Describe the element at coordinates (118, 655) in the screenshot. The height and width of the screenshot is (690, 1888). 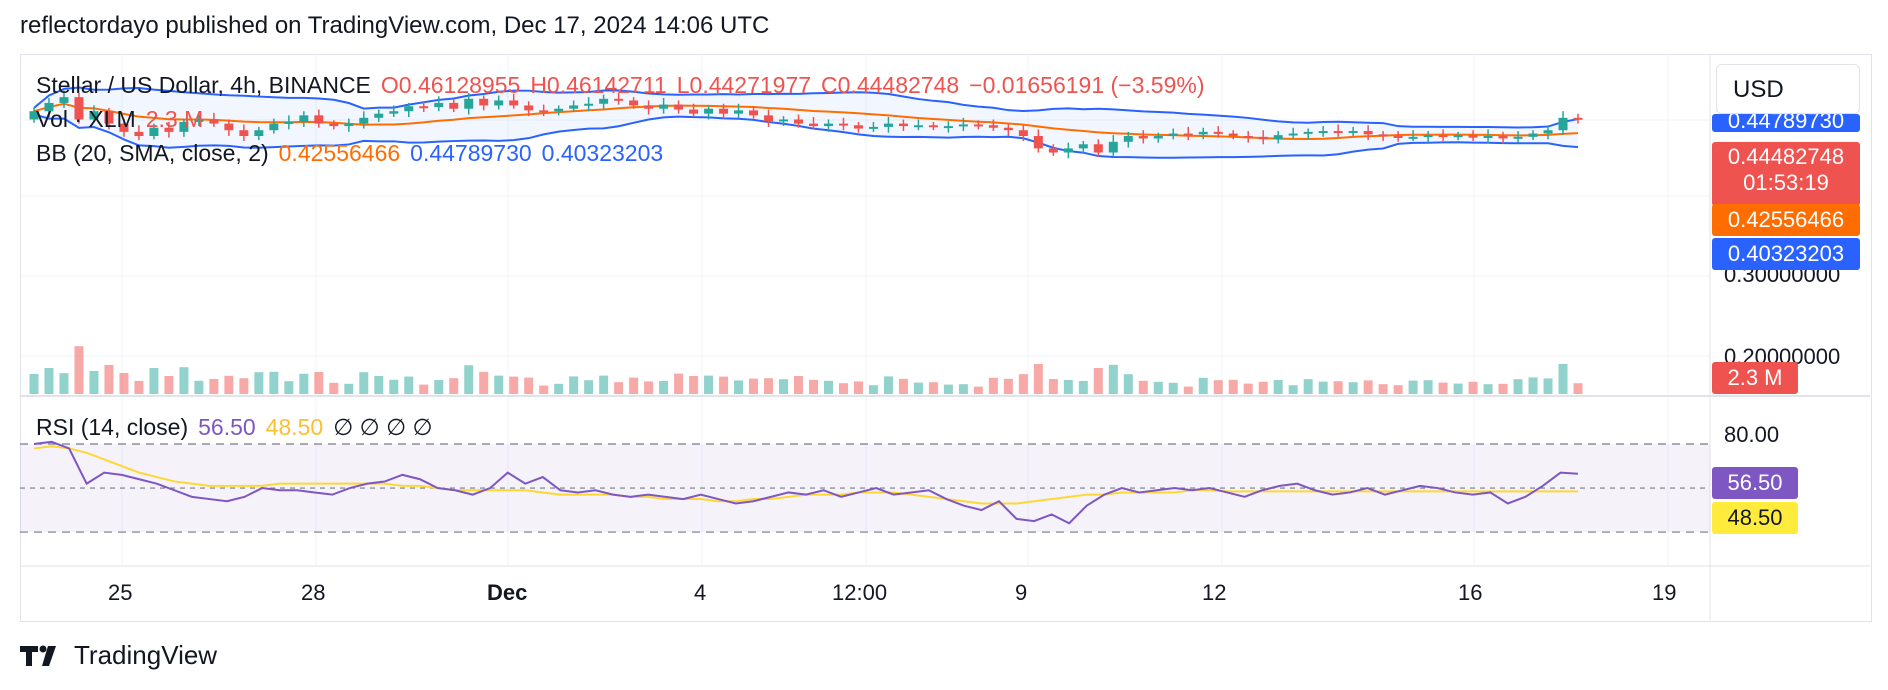
I see `footer-brand: TradingView` at that location.